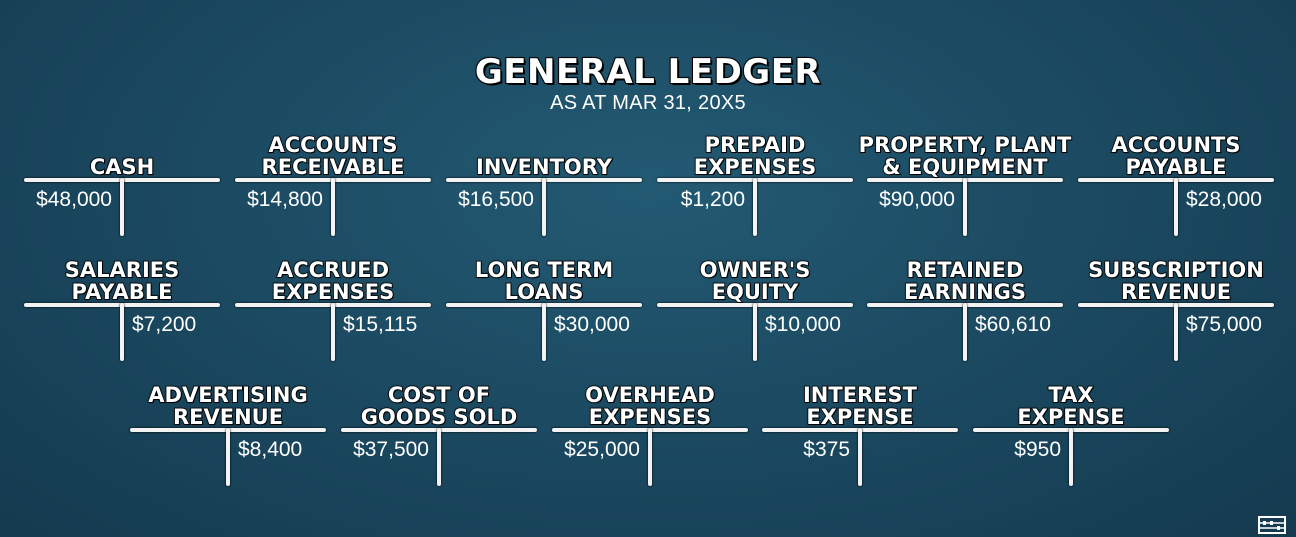  What do you see at coordinates (333, 156) in the screenshot?
I see `account-name: ACCOUNTS RECEIVABLE` at bounding box center [333, 156].